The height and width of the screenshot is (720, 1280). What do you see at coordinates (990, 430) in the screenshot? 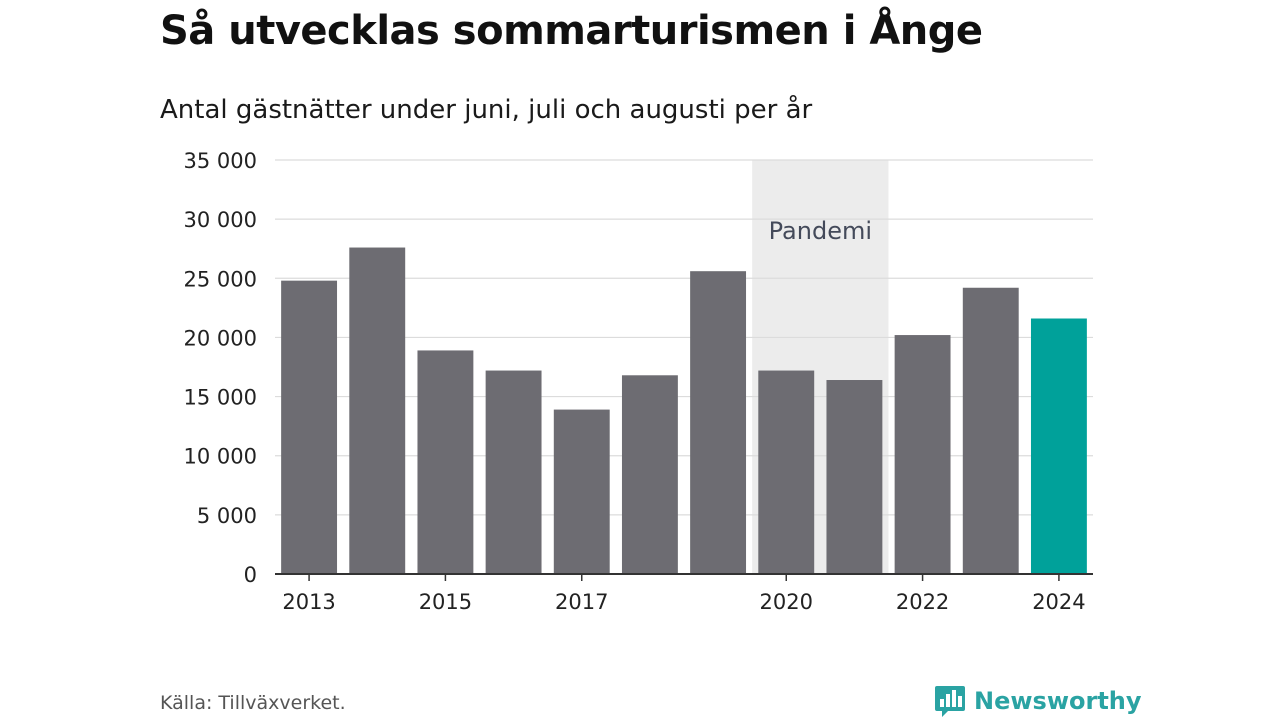
I see `bar-2023` at bounding box center [990, 430].